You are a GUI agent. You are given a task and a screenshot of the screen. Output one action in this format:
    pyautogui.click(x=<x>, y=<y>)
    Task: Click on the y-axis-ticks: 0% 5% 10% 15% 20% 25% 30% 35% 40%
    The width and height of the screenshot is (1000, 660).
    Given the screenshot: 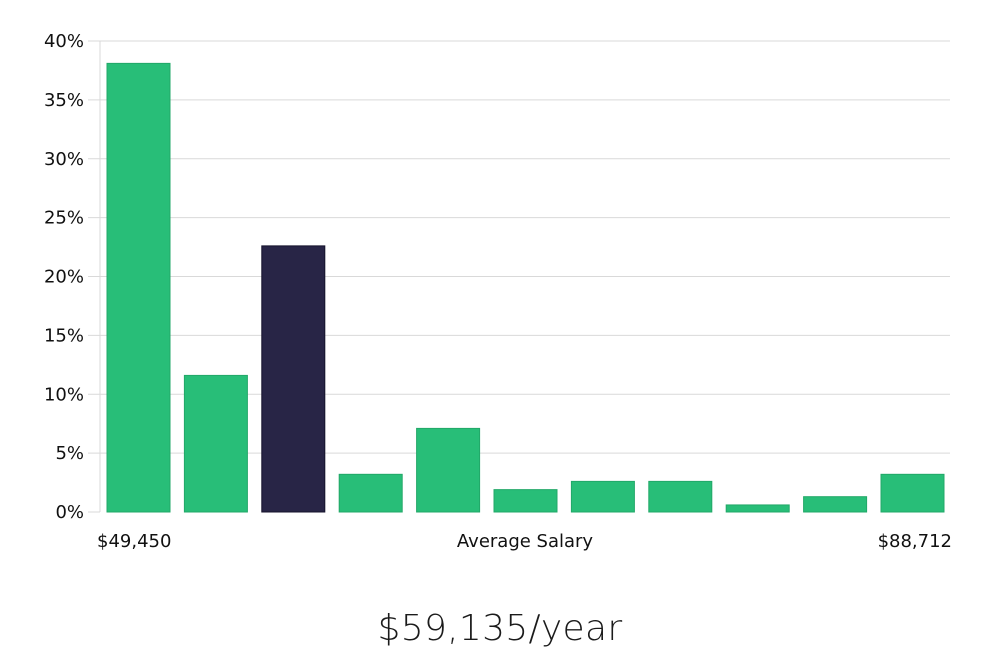 What is the action you would take?
    pyautogui.click(x=64, y=277)
    